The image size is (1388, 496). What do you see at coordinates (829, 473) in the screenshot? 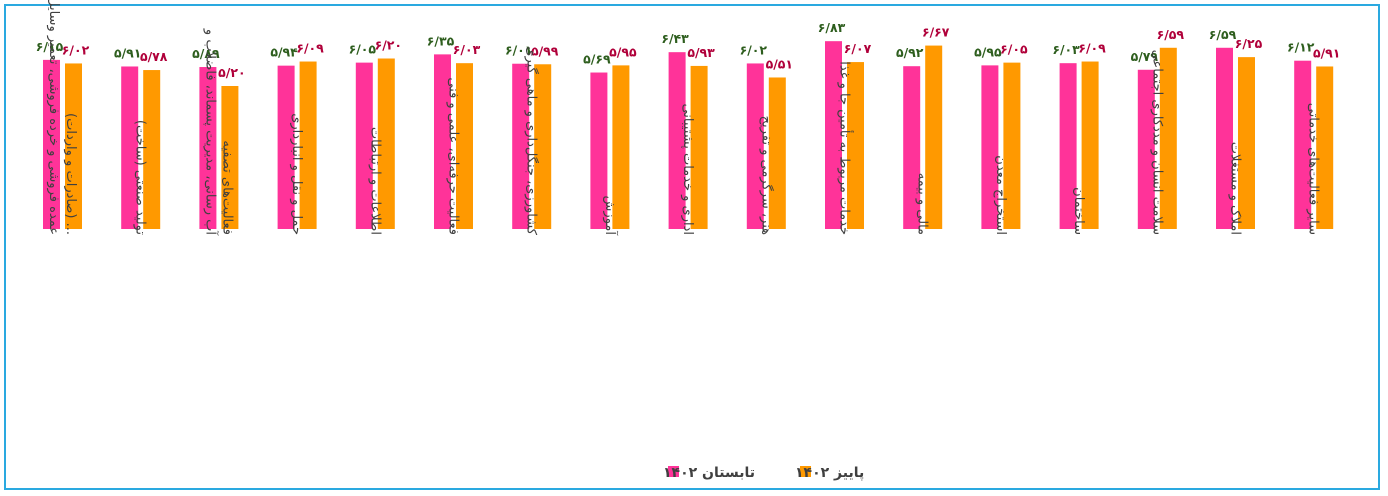
I see `legend-label-autumn: پاییز ۱۴۰۲` at bounding box center [829, 473].